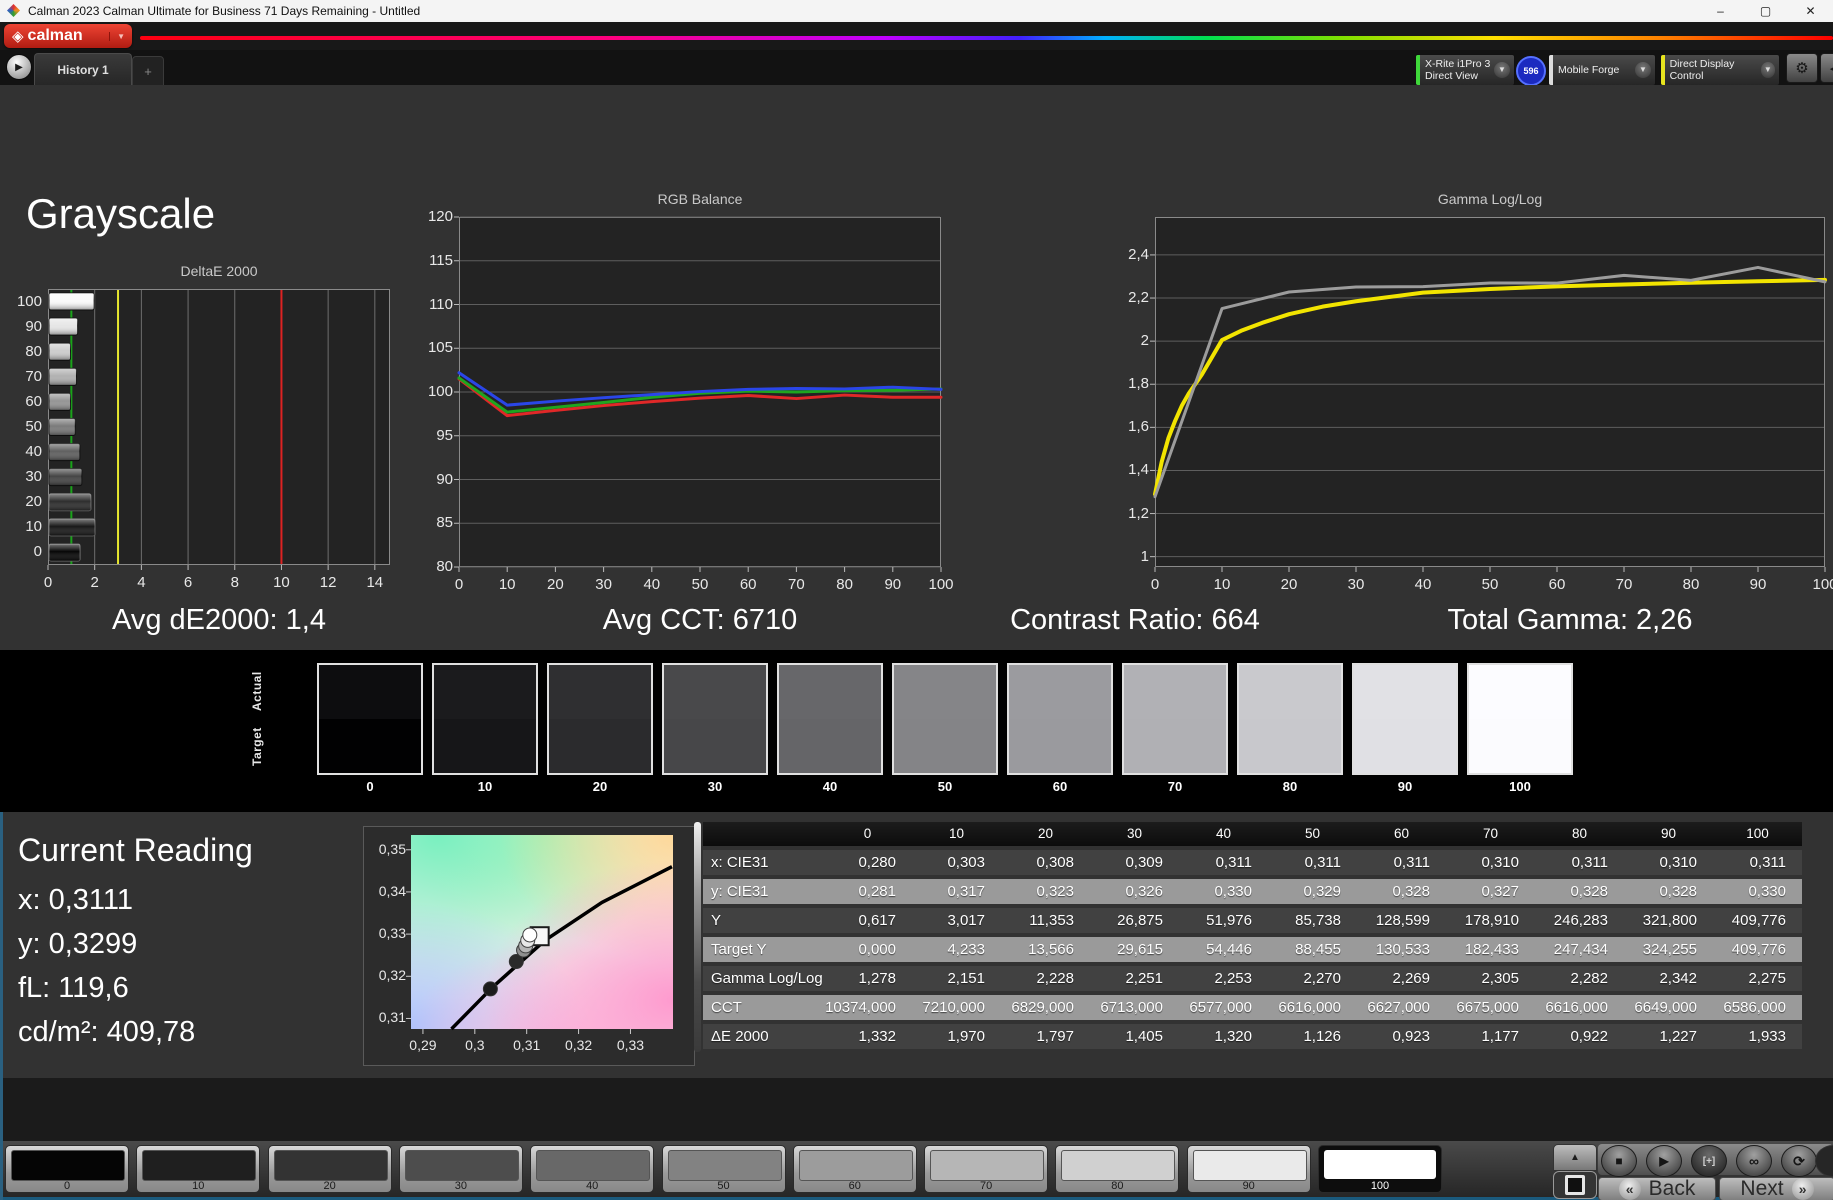 Image resolution: width=1833 pixels, height=1200 pixels. I want to click on rgb_balance-ytick-4: 100, so click(440, 391).